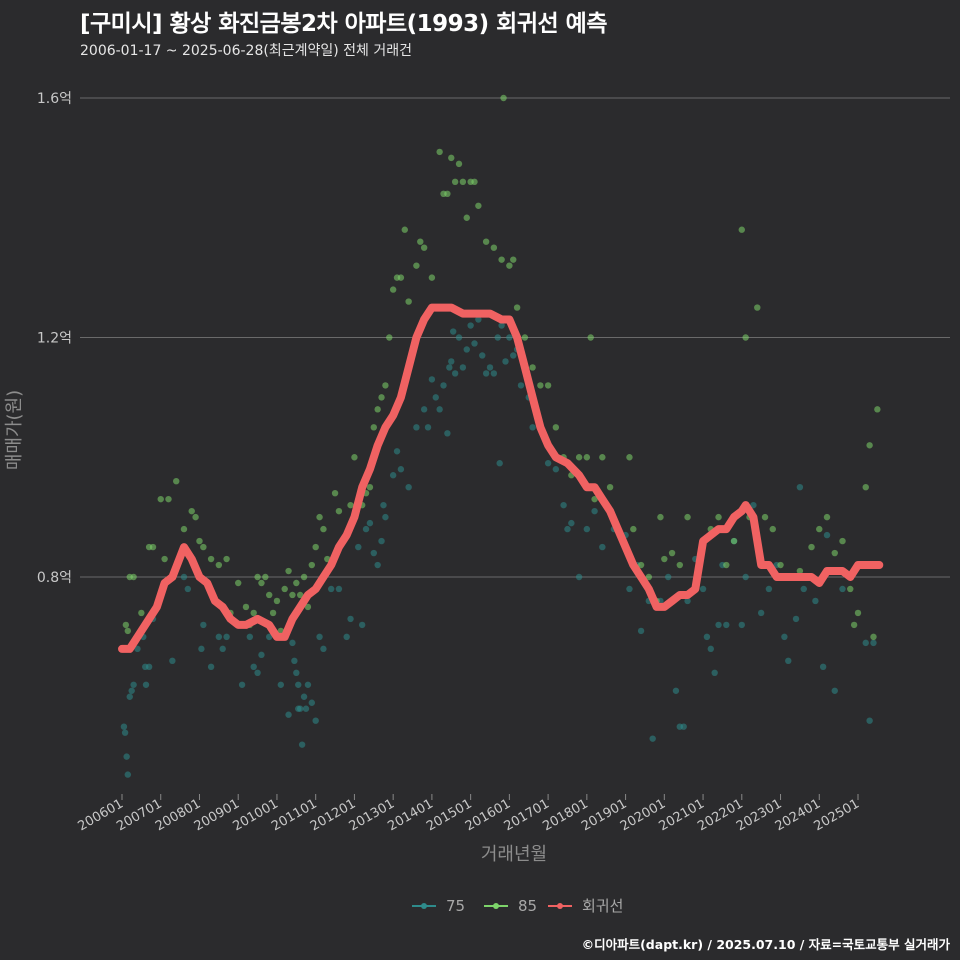 The width and height of the screenshot is (960, 960). What do you see at coordinates (602, 906) in the screenshot?
I see `legend-label: 회귀선` at bounding box center [602, 906].